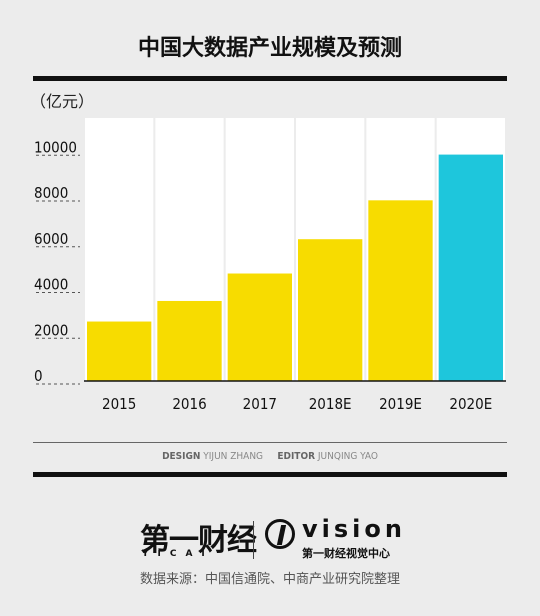 This screenshot has width=540, height=616. What do you see at coordinates (55, 147) in the screenshot?
I see `y-tick-label: 10000` at bounding box center [55, 147].